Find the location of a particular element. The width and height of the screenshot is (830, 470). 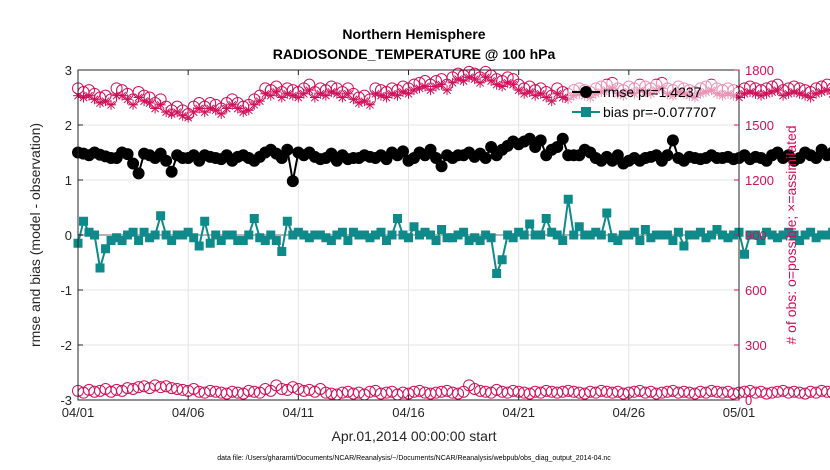

y-right-tick-label: 900 is located at coordinates (756, 235).